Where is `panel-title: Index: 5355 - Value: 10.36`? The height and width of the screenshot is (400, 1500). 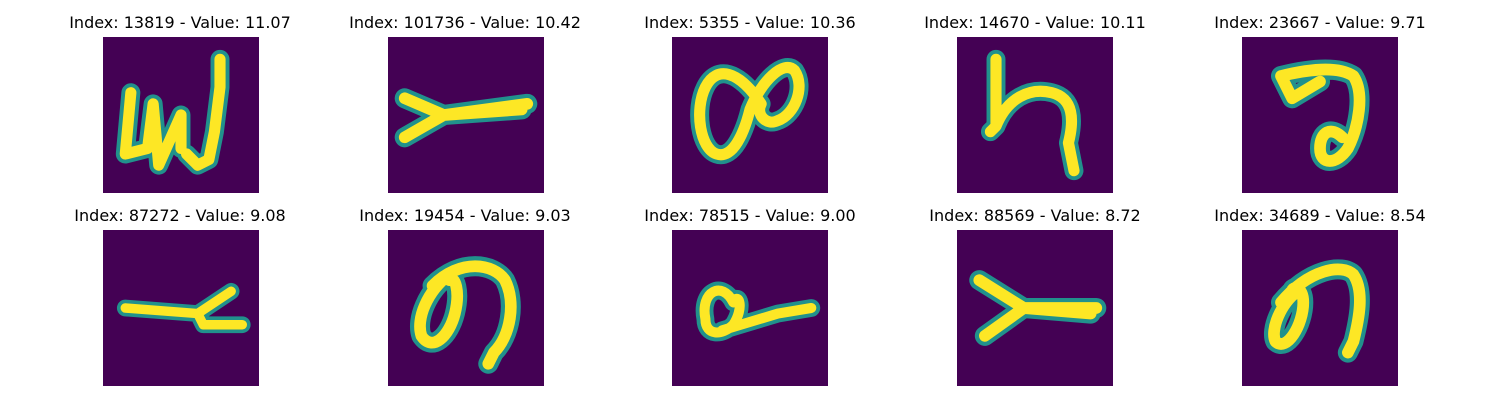 panel-title: Index: 5355 - Value: 10.36 is located at coordinates (750, 22).